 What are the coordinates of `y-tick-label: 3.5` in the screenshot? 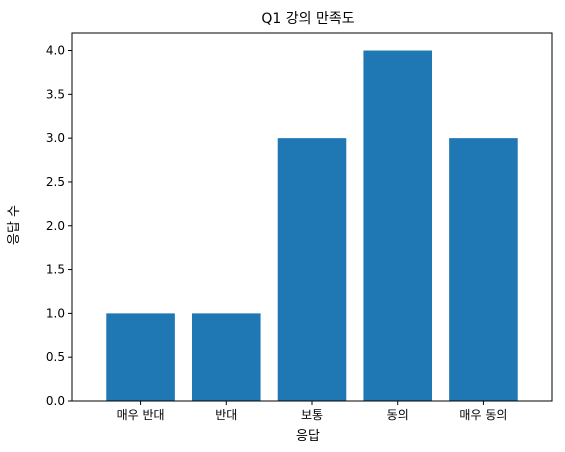 It's located at (55, 94).